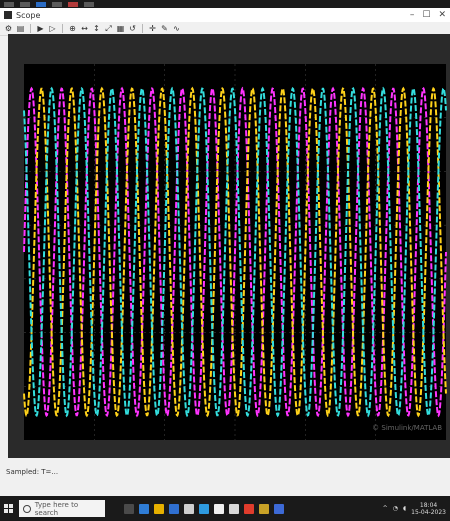 This screenshot has height=521, width=450. Describe the element at coordinates (9, 508) in the screenshot. I see `start-button` at that location.